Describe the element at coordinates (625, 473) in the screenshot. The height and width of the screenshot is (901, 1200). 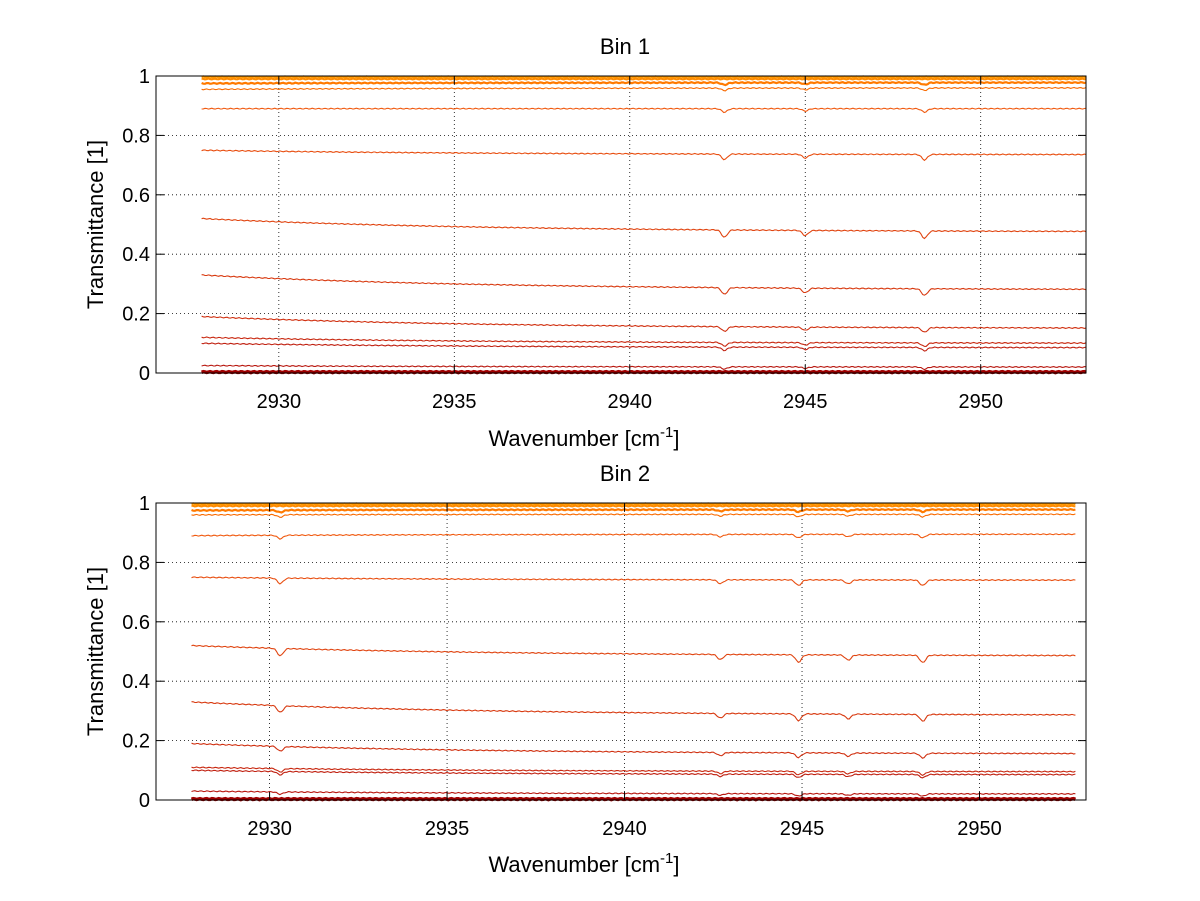
I see `chart-title: Bin 2` at that location.